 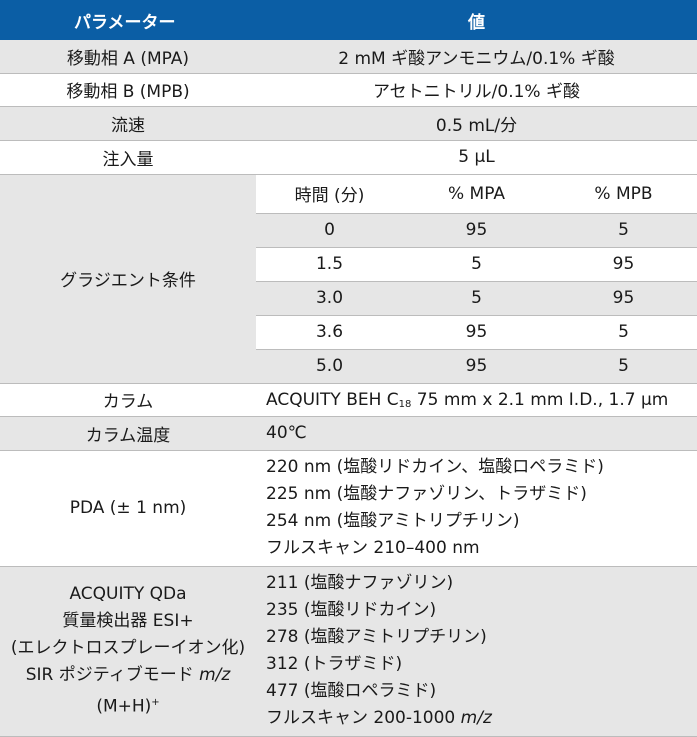 What do you see at coordinates (476, 433) in the screenshot?
I see `column-temp-value: 40℃` at bounding box center [476, 433].